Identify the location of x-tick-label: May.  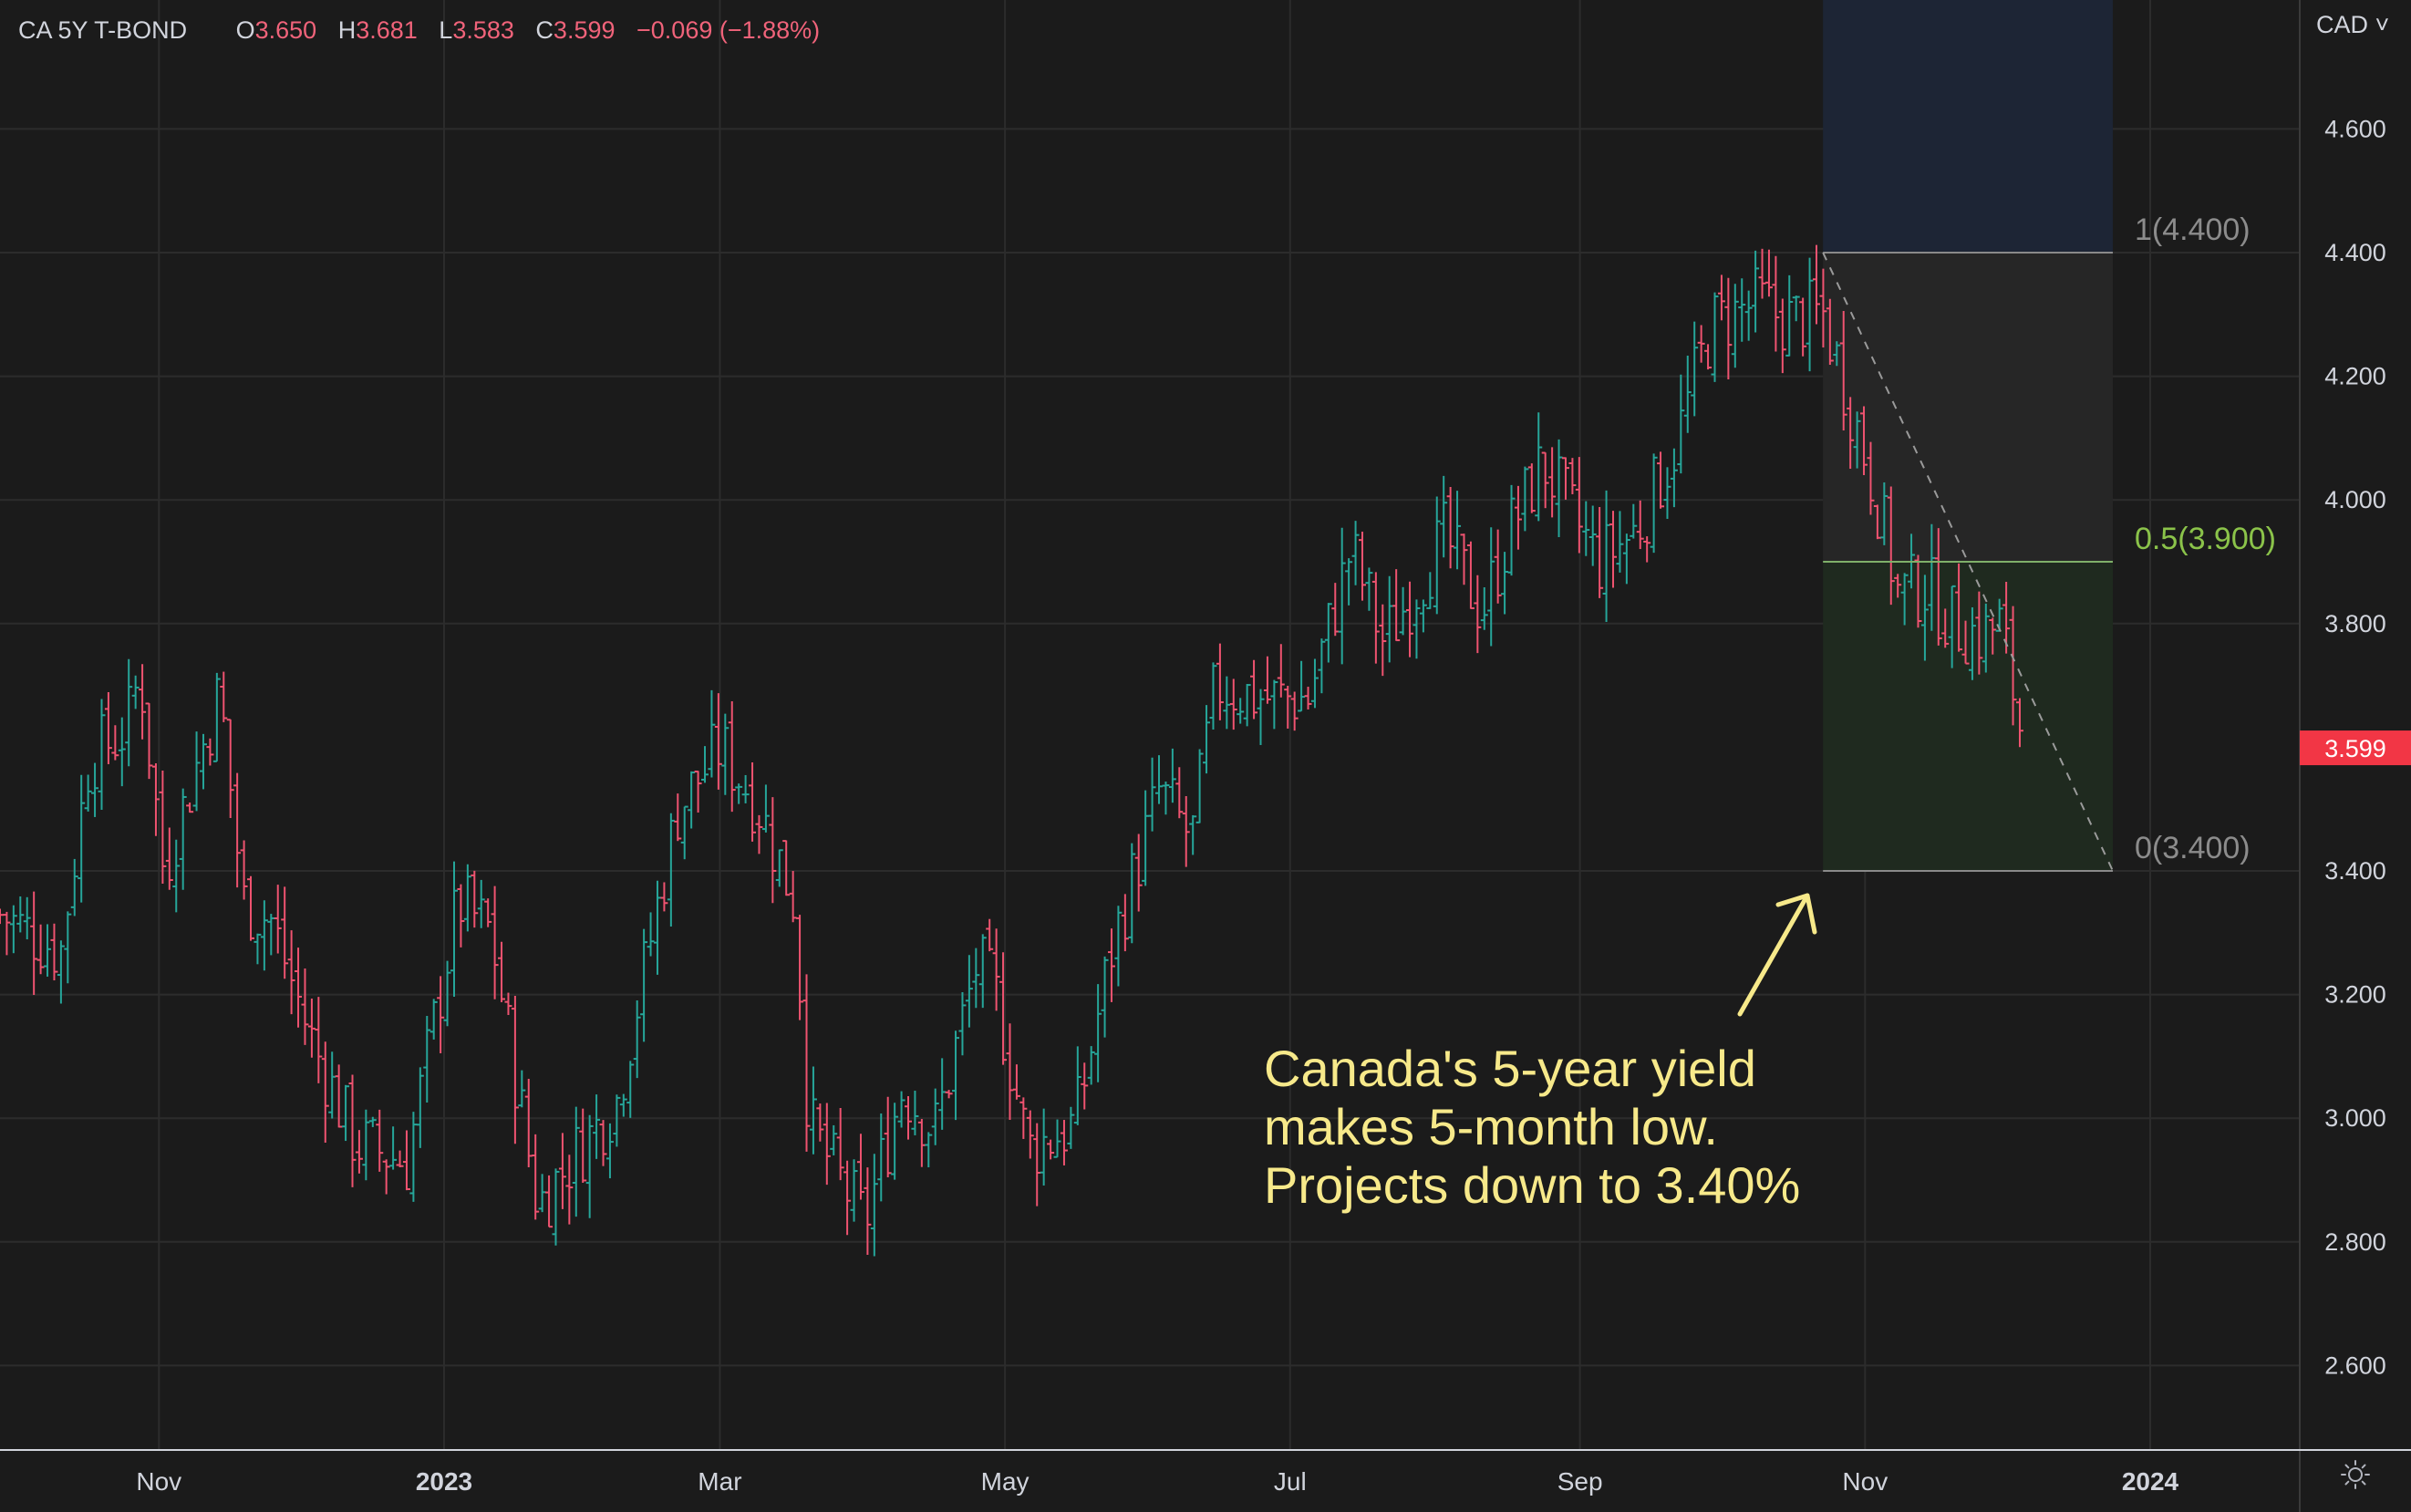
(1005, 1481).